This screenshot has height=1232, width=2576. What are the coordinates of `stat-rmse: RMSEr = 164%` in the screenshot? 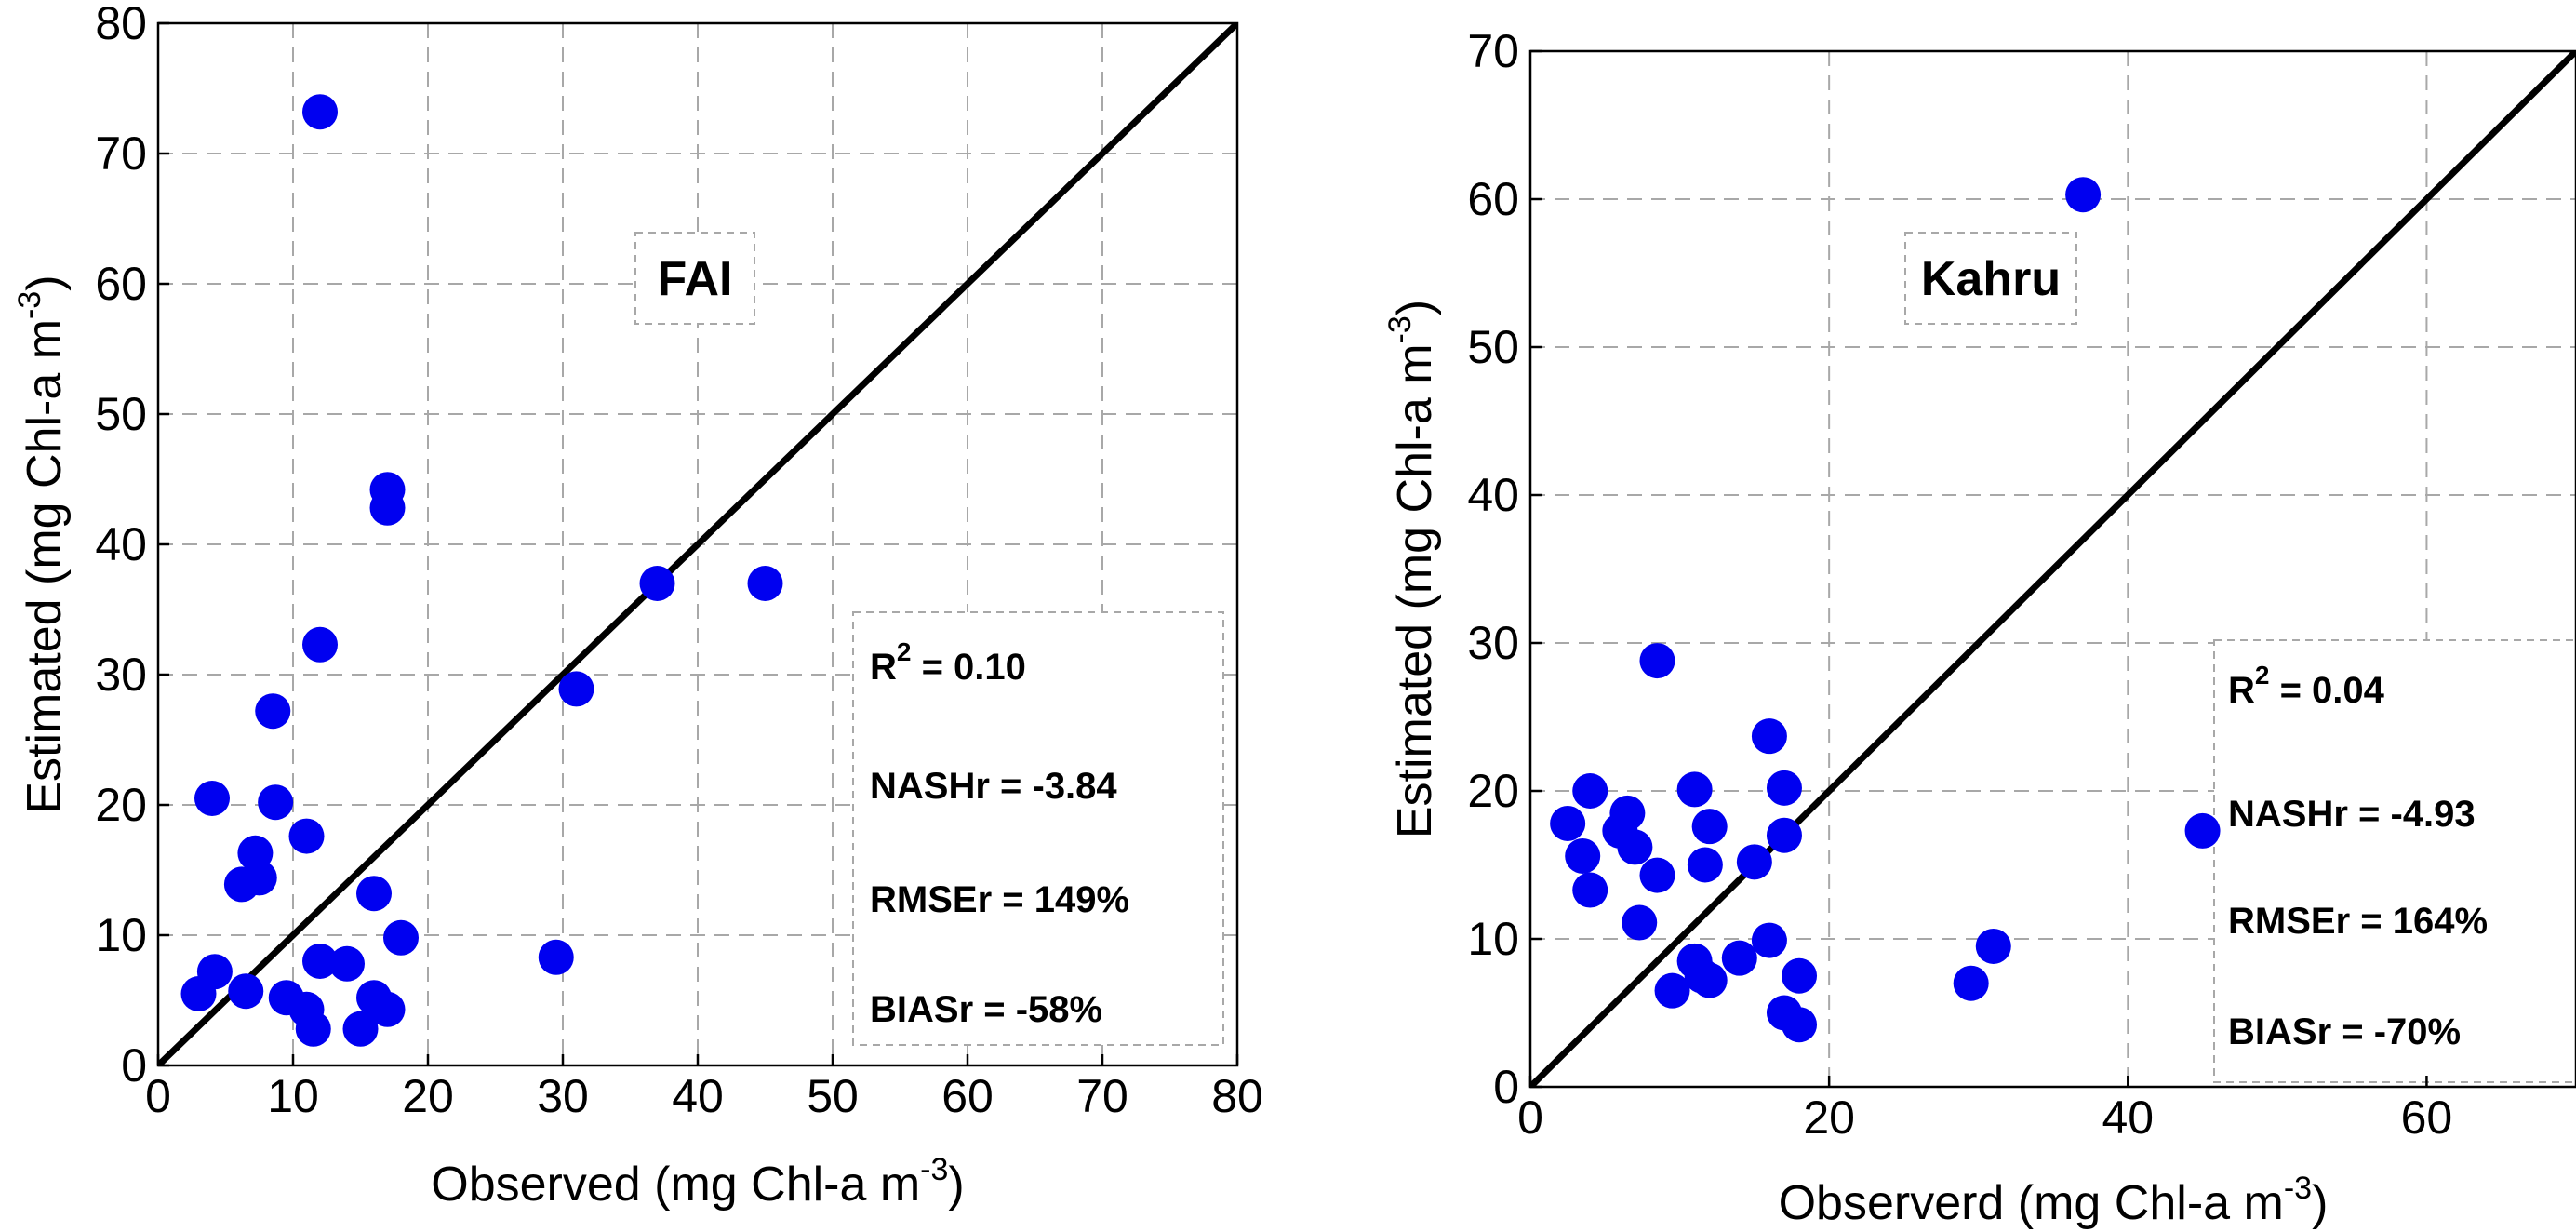 It's located at (2358, 922).